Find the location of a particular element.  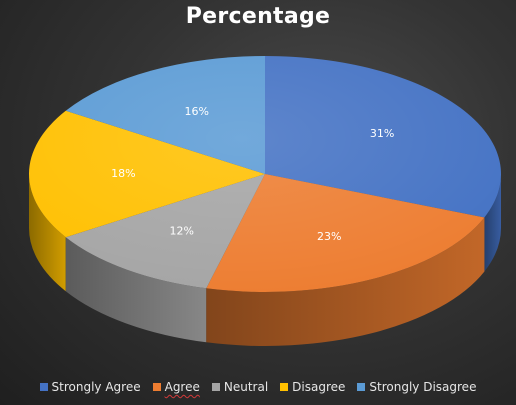

data-label-strongly-agree: 31% is located at coordinates (382, 133).